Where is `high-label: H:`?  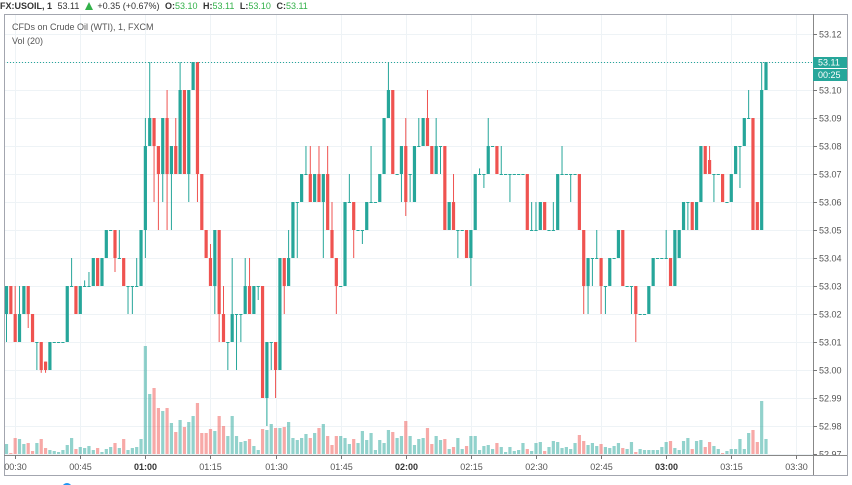
high-label: H: is located at coordinates (208, 6).